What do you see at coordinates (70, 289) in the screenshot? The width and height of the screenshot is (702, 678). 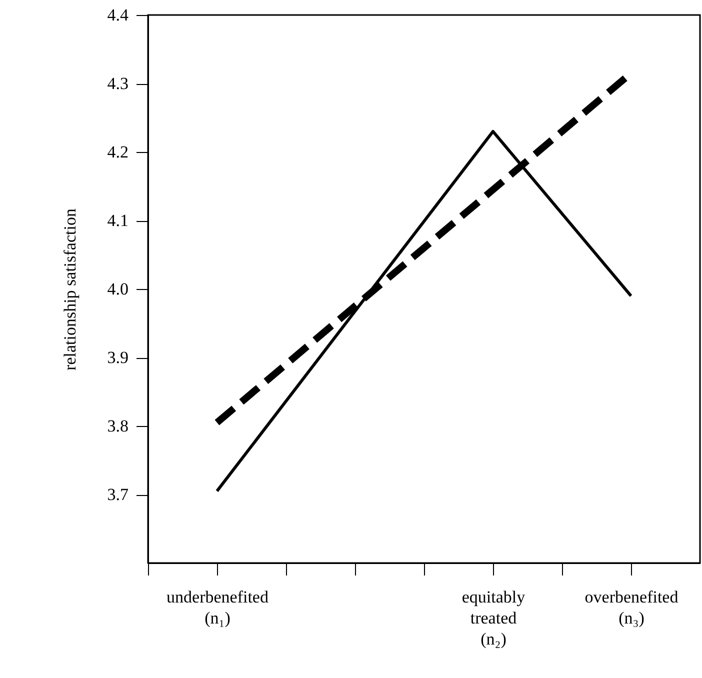 I see `y-axis-title: relationship satisfaction` at bounding box center [70, 289].